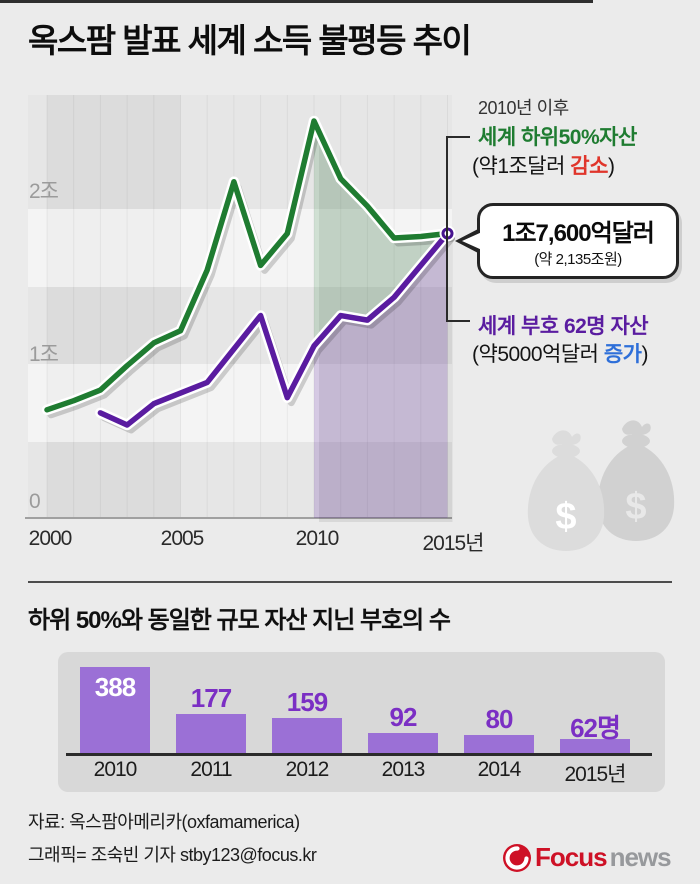  What do you see at coordinates (499, 719) in the screenshot?
I see `bar-value-label: 80` at bounding box center [499, 719].